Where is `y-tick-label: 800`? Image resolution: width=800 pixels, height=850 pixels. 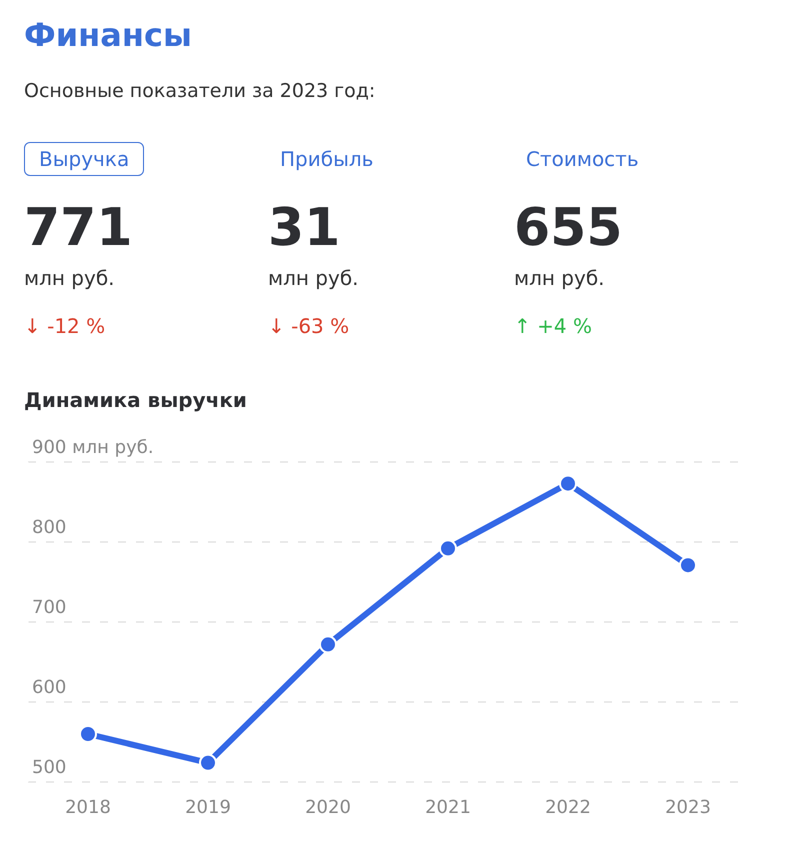
y-tick-label: 800 is located at coordinates (49, 527).